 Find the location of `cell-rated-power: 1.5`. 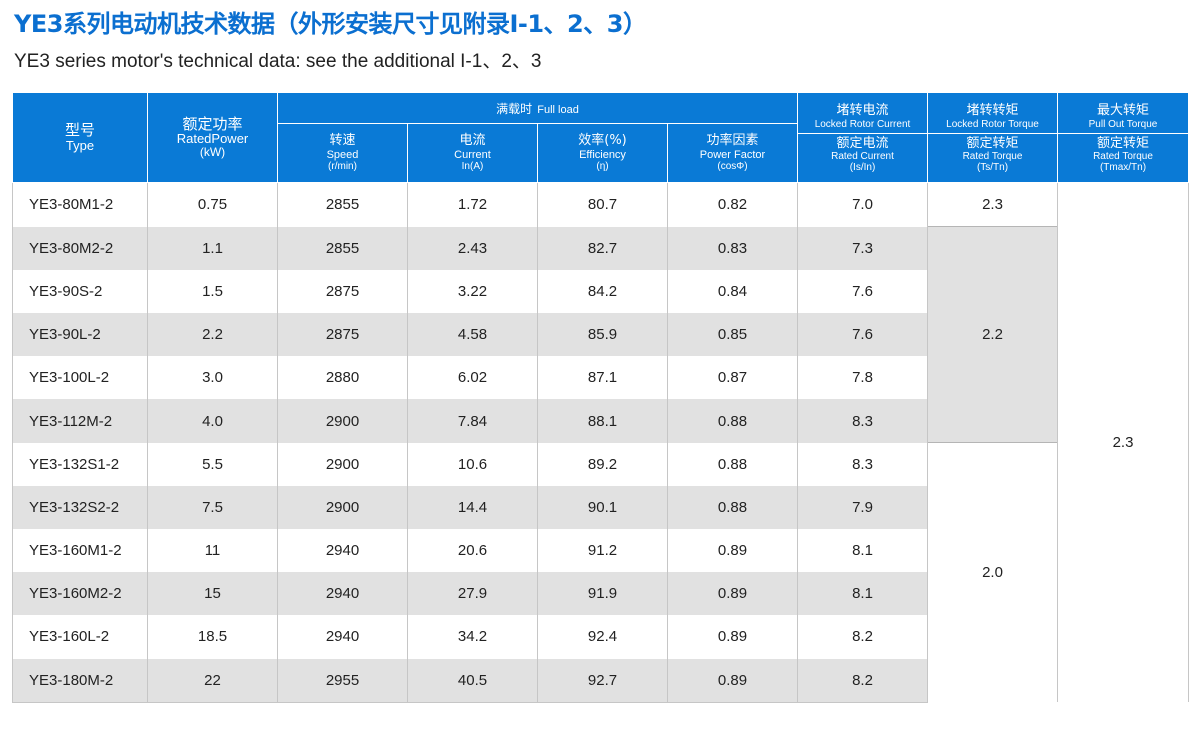

cell-rated-power: 1.5 is located at coordinates (212, 291).